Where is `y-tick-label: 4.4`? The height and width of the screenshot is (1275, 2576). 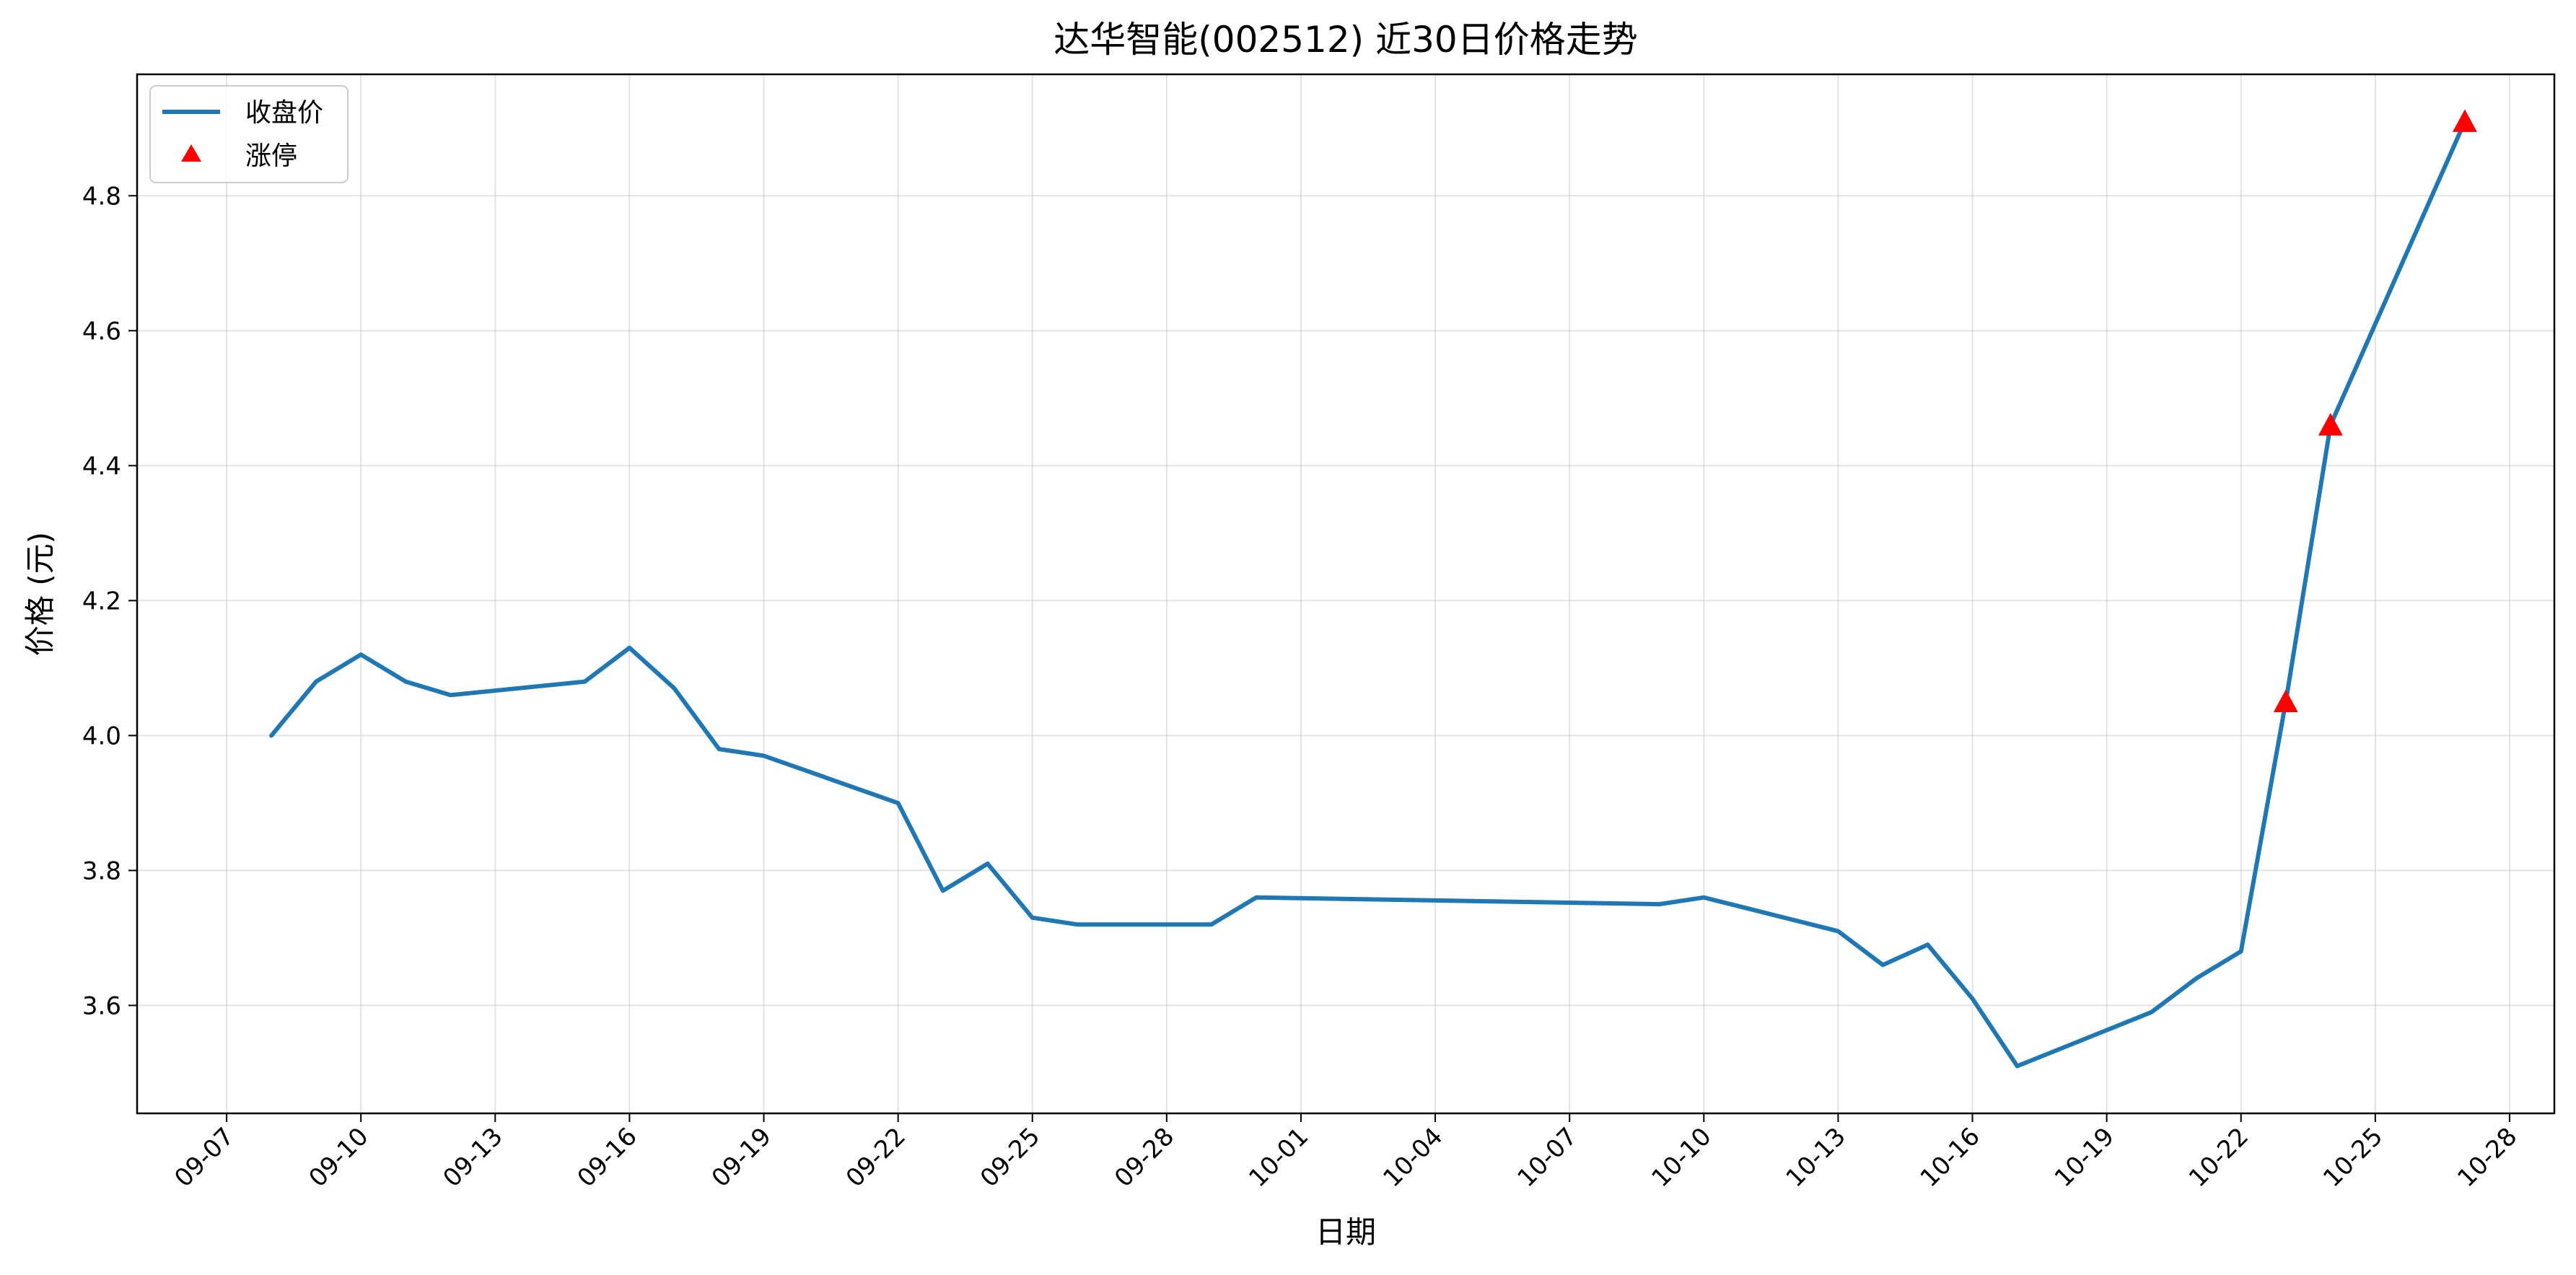 y-tick-label: 4.4 is located at coordinates (101, 467).